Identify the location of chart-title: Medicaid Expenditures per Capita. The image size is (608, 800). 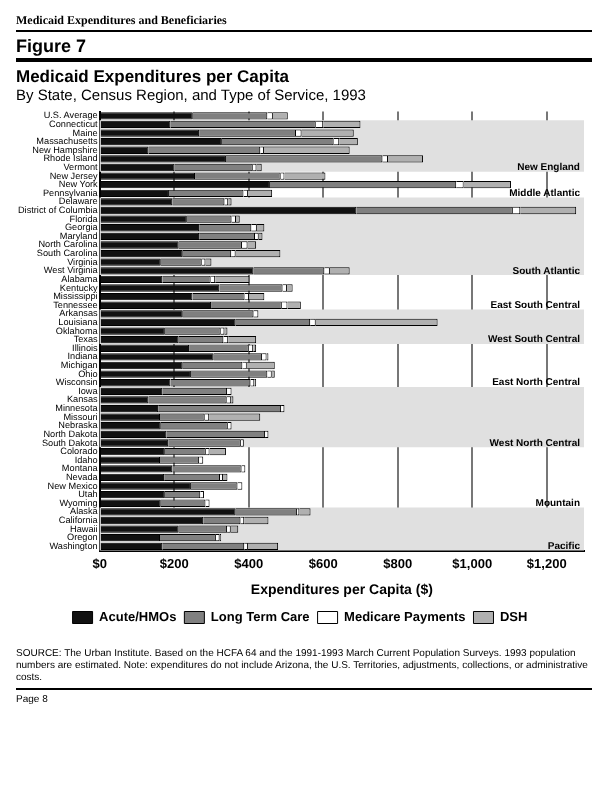
(154, 76).